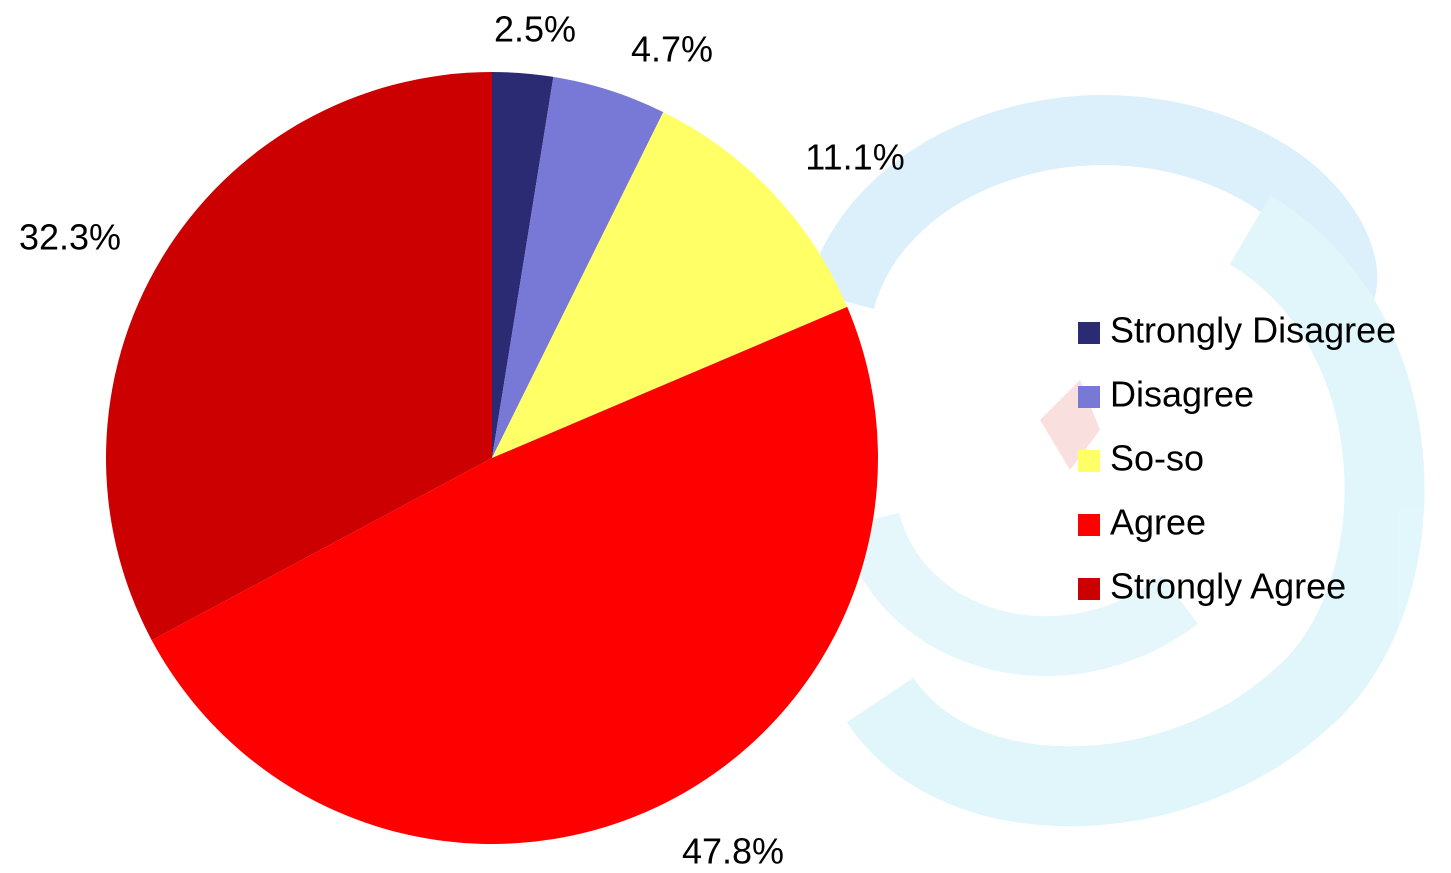 The image size is (1451, 873). What do you see at coordinates (1182, 394) in the screenshot?
I see `legend-label: Disagree` at bounding box center [1182, 394].